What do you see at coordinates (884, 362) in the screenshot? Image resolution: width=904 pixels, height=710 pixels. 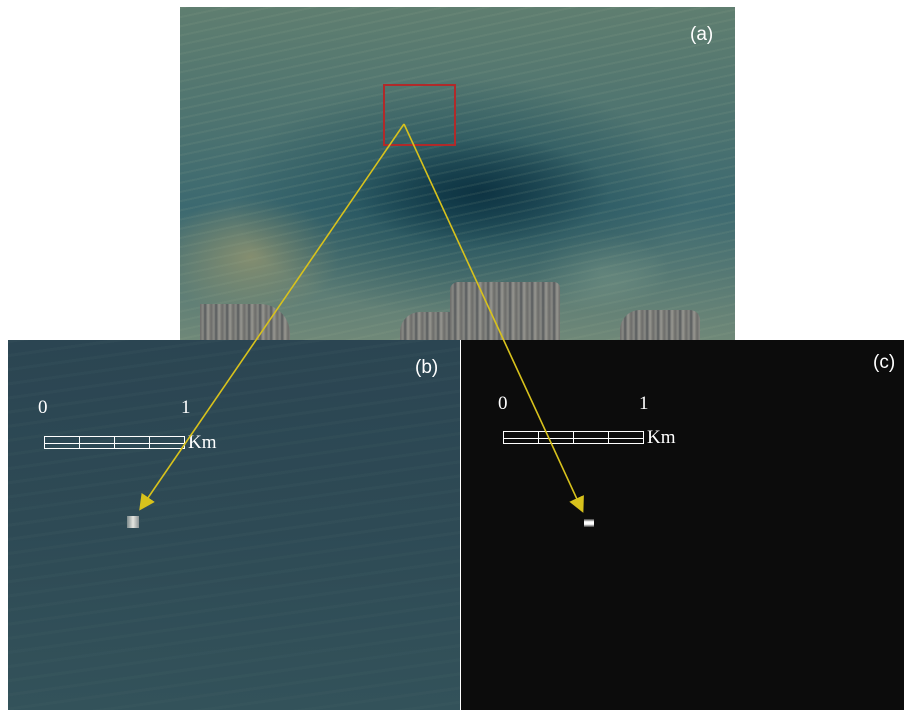 I see `panel-label-c: (c)` at bounding box center [884, 362].